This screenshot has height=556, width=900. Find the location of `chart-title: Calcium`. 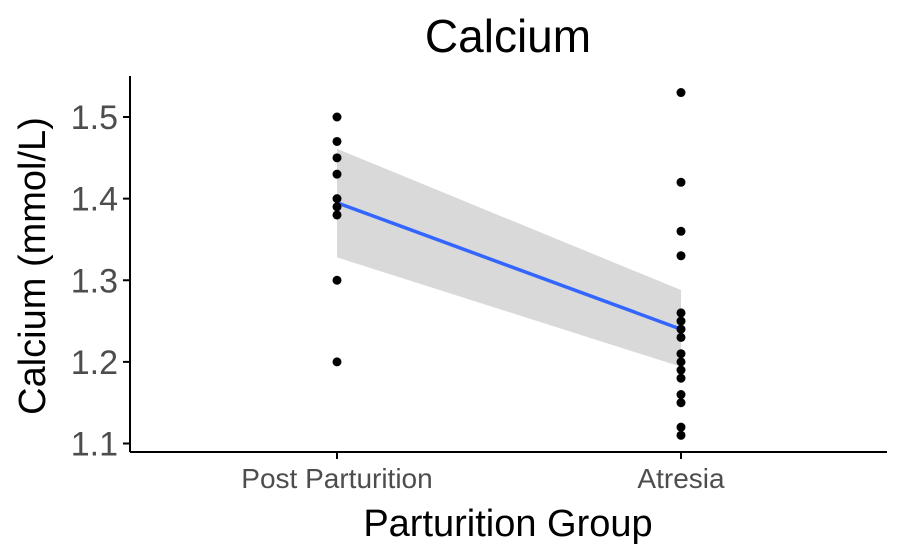

chart-title: Calcium is located at coordinates (508, 36).